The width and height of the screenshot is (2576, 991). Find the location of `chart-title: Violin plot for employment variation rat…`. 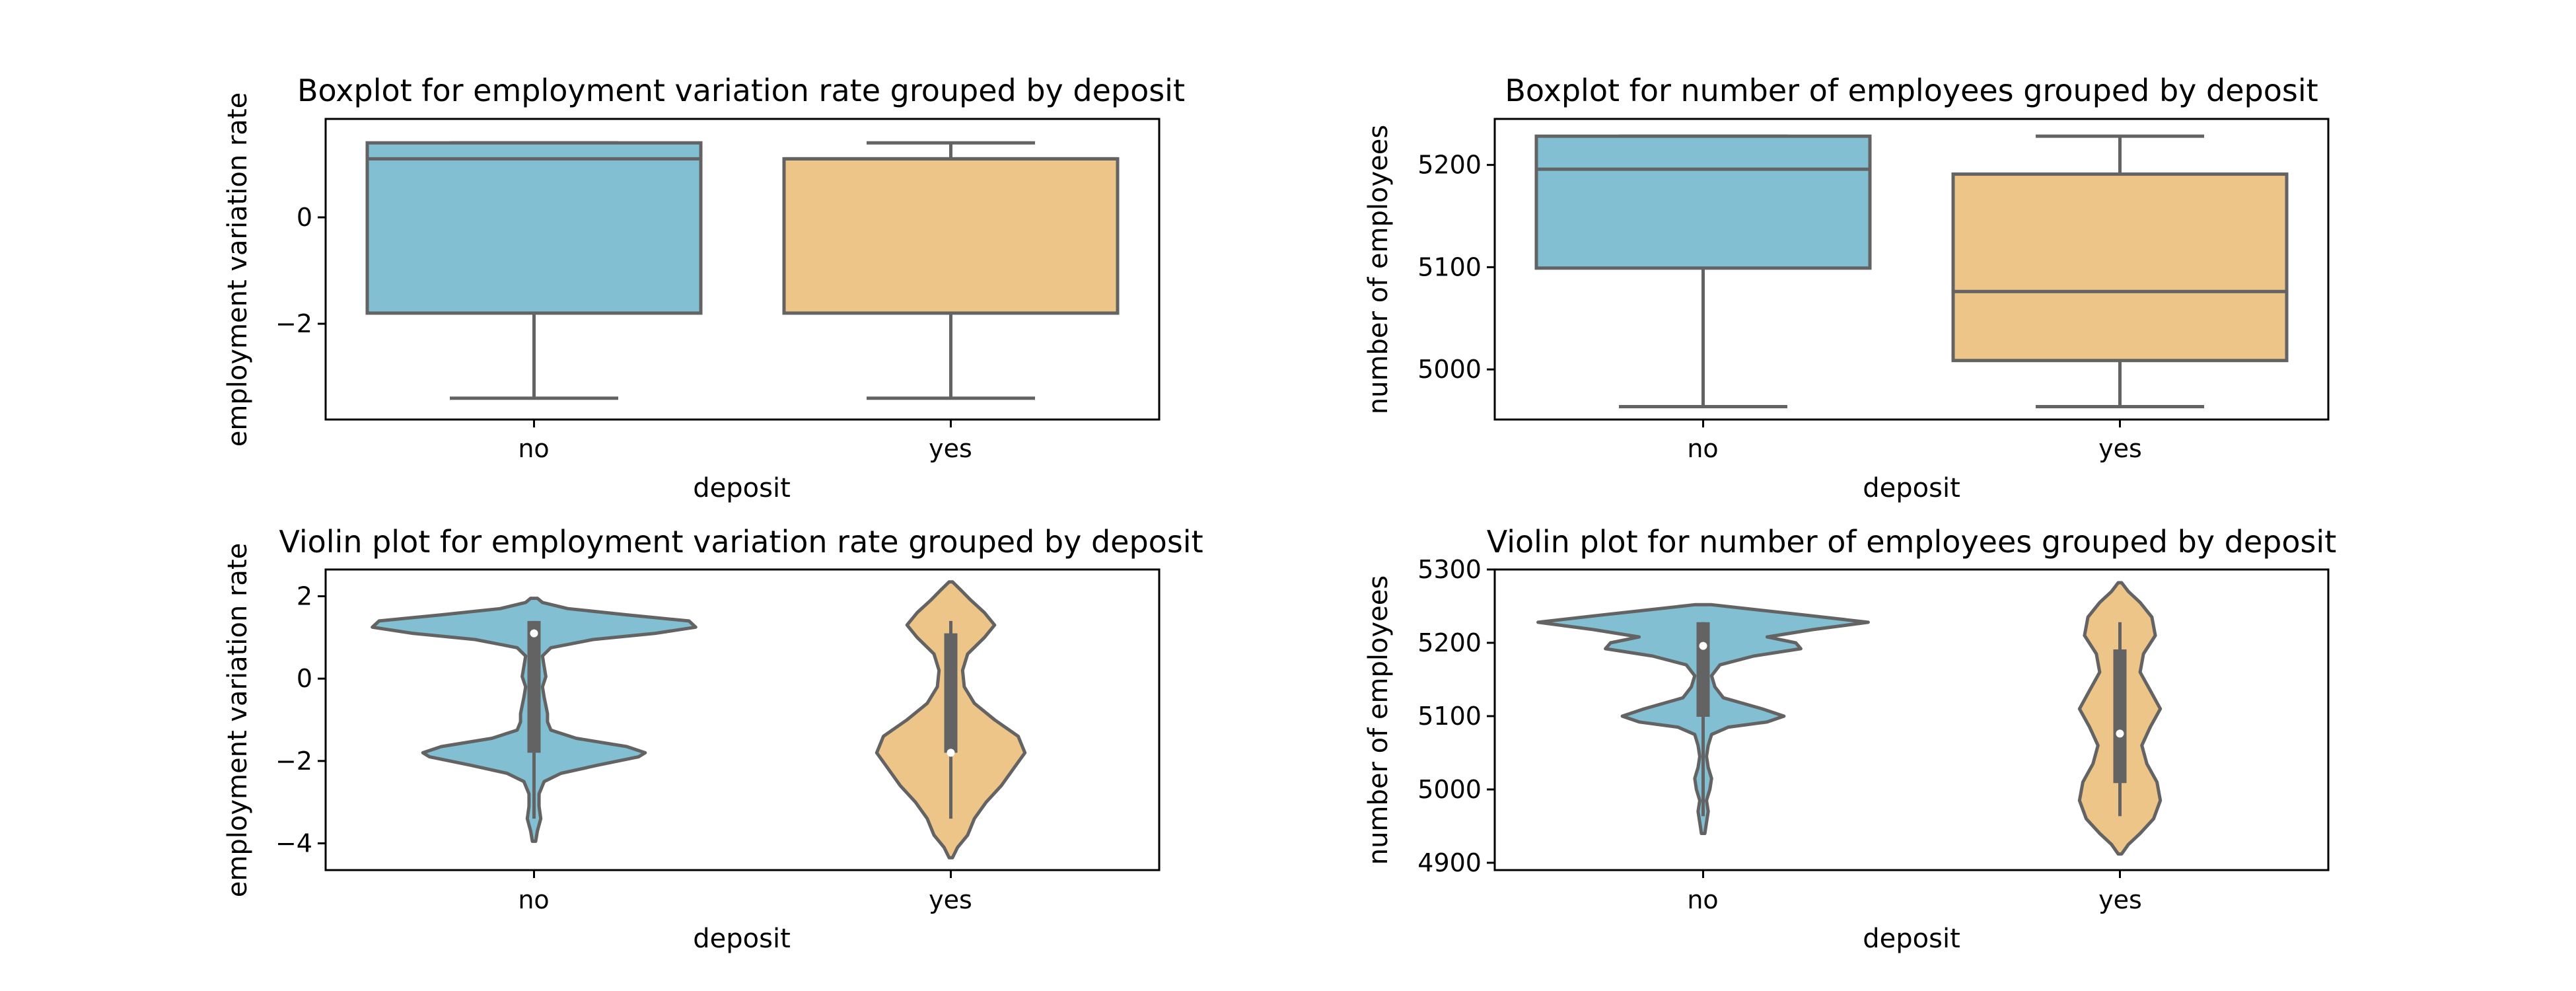

chart-title: Violin plot for employment variation rat… is located at coordinates (741, 542).